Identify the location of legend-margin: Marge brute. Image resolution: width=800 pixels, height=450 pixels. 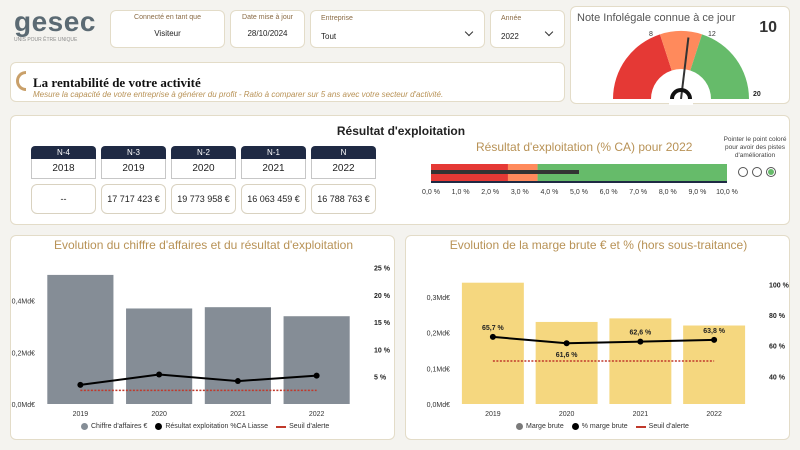
(545, 426).